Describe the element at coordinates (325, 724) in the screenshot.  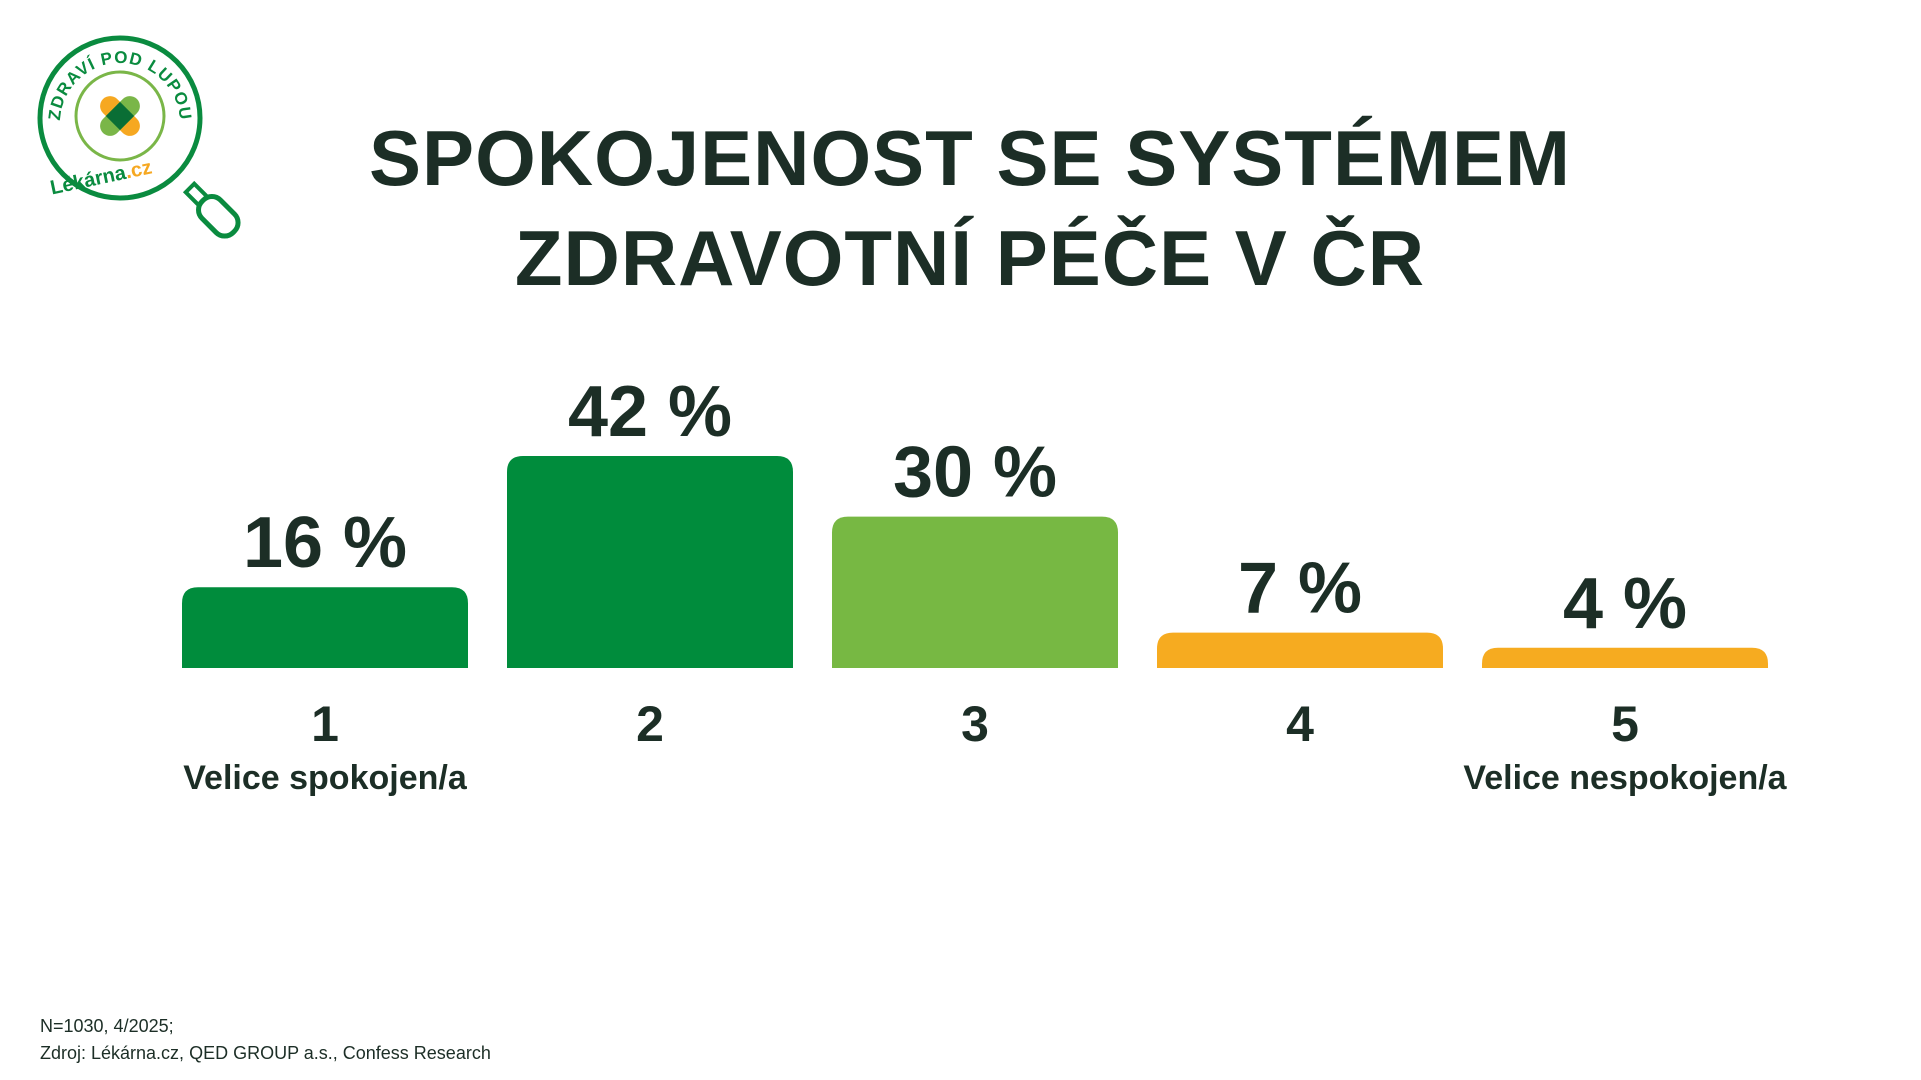
I see `category-label-1: 1` at that location.